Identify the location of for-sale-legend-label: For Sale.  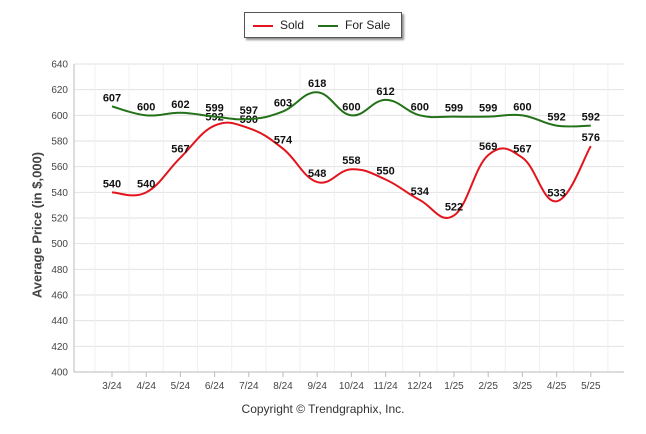
(368, 25).